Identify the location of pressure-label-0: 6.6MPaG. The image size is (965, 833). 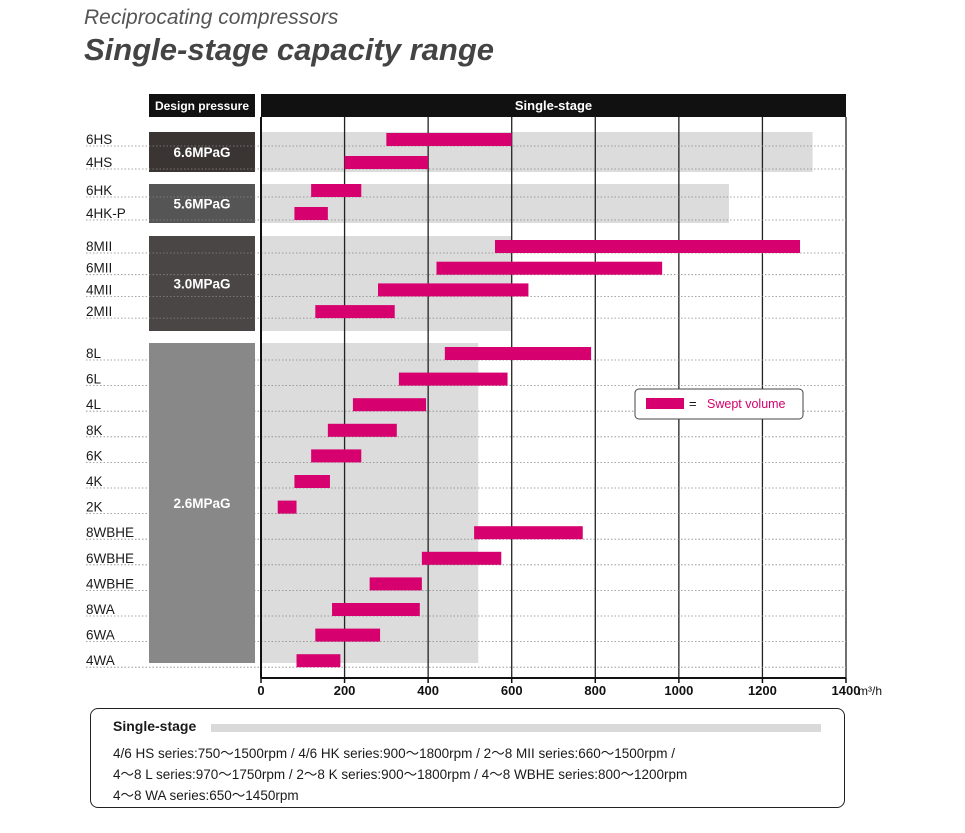
(201, 152).